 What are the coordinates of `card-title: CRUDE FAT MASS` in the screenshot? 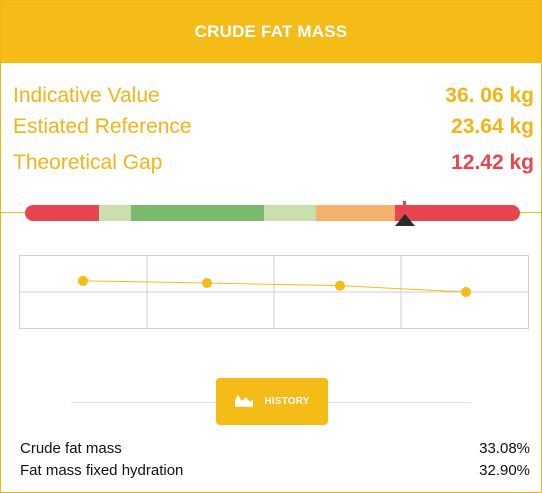 It's located at (271, 31).